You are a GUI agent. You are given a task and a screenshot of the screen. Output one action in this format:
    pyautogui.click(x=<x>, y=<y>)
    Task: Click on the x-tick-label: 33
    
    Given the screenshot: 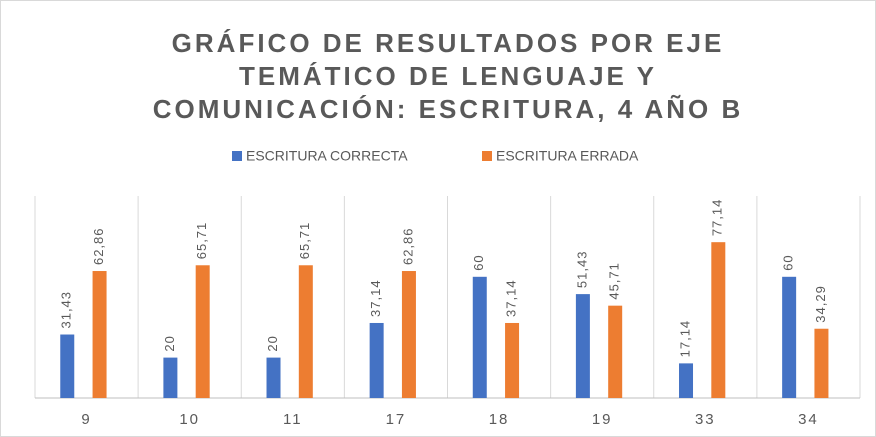 What is the action you would take?
    pyautogui.click(x=705, y=419)
    